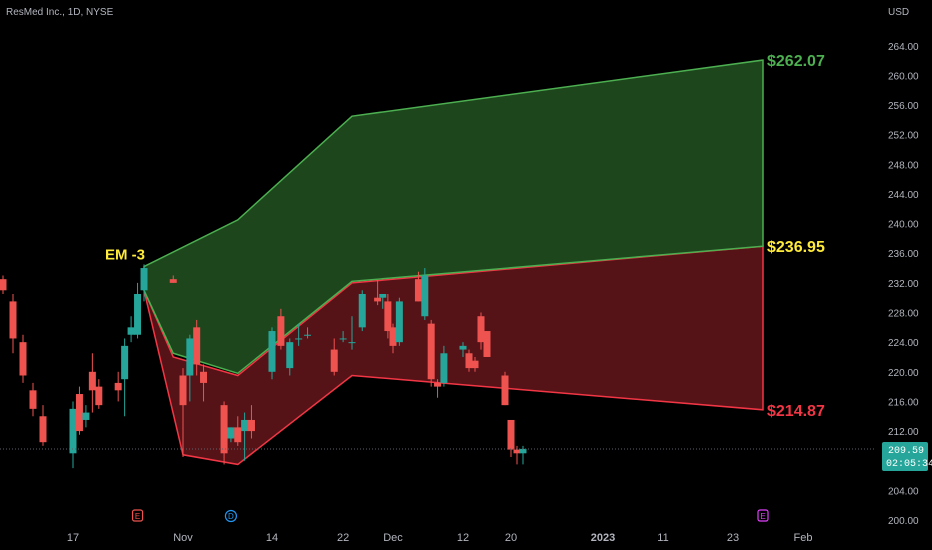  I want to click on x-tick-label: 17, so click(73, 538).